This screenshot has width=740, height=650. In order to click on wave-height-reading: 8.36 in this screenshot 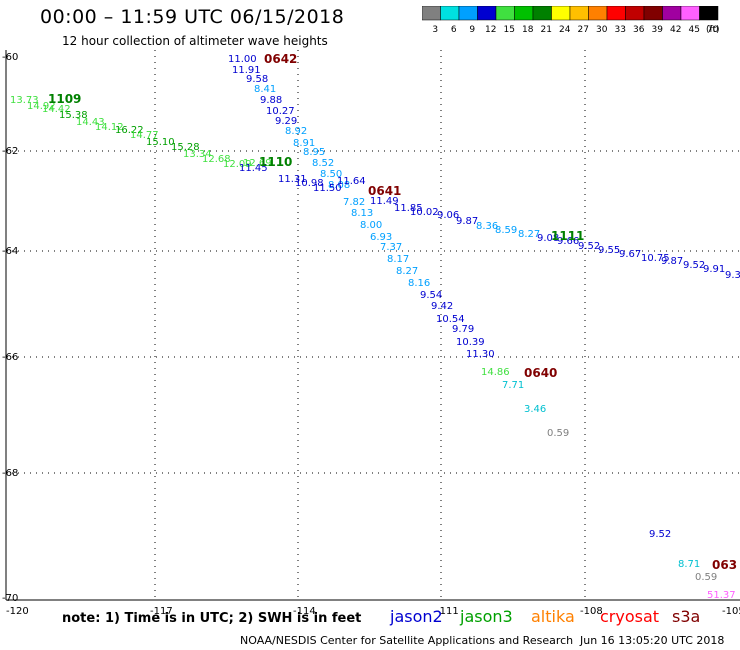, I will do `click(487, 226)`.